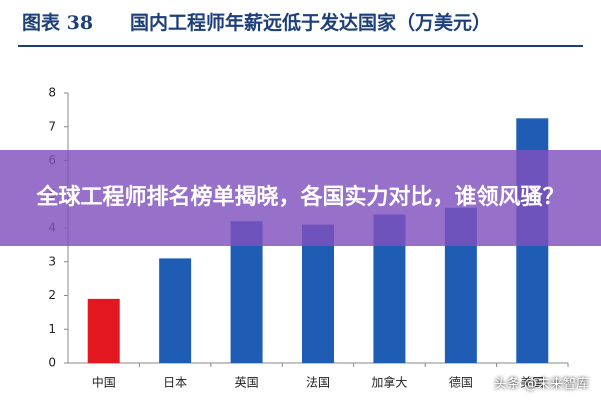 The height and width of the screenshot is (400, 601). I want to click on x-tick-label: 美国, so click(532, 383).